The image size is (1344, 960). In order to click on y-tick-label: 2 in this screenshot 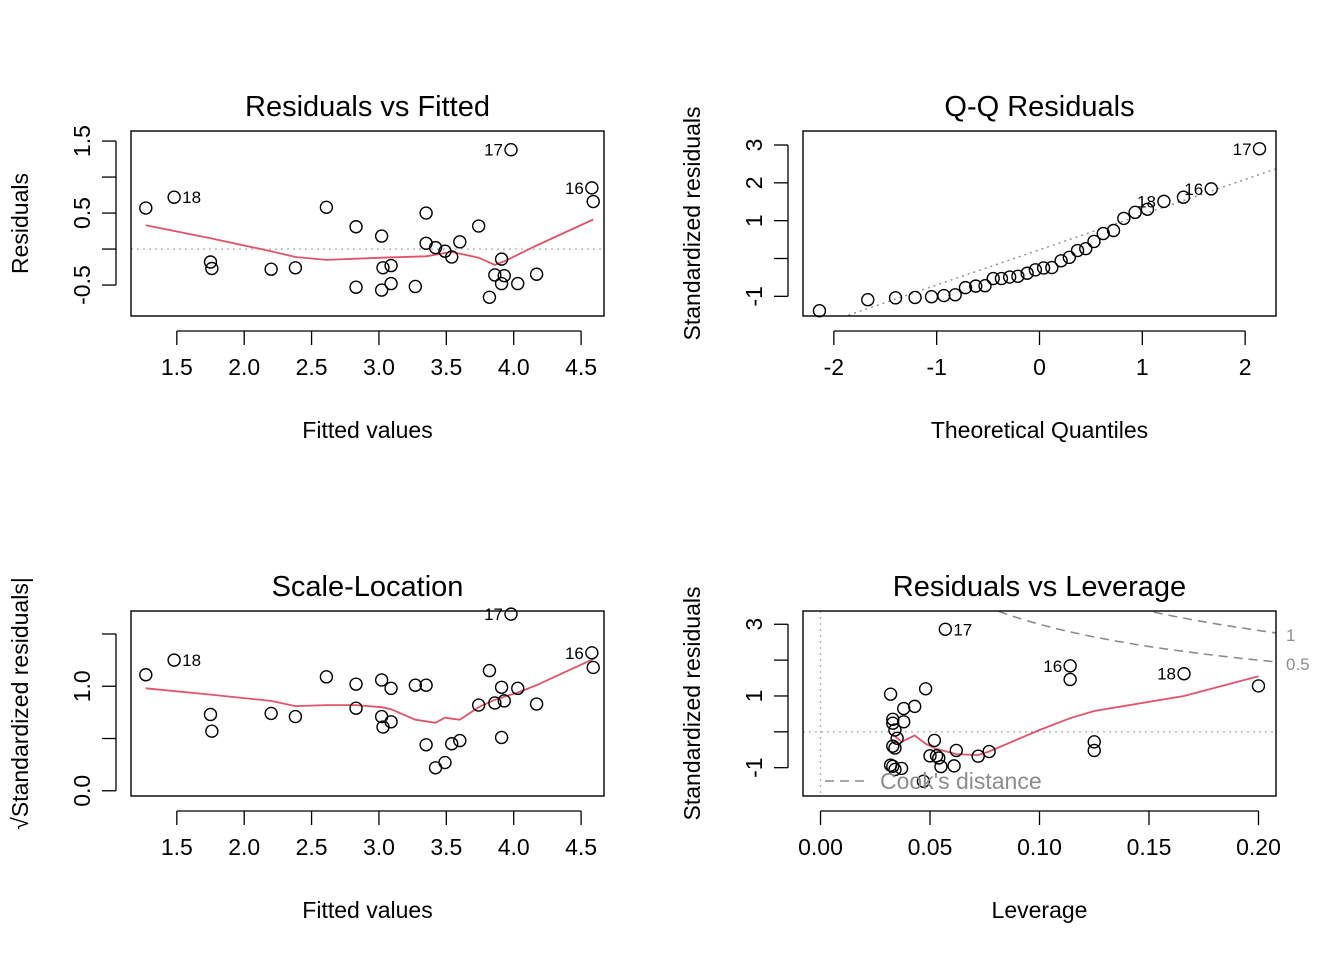, I will do `click(754, 182)`.